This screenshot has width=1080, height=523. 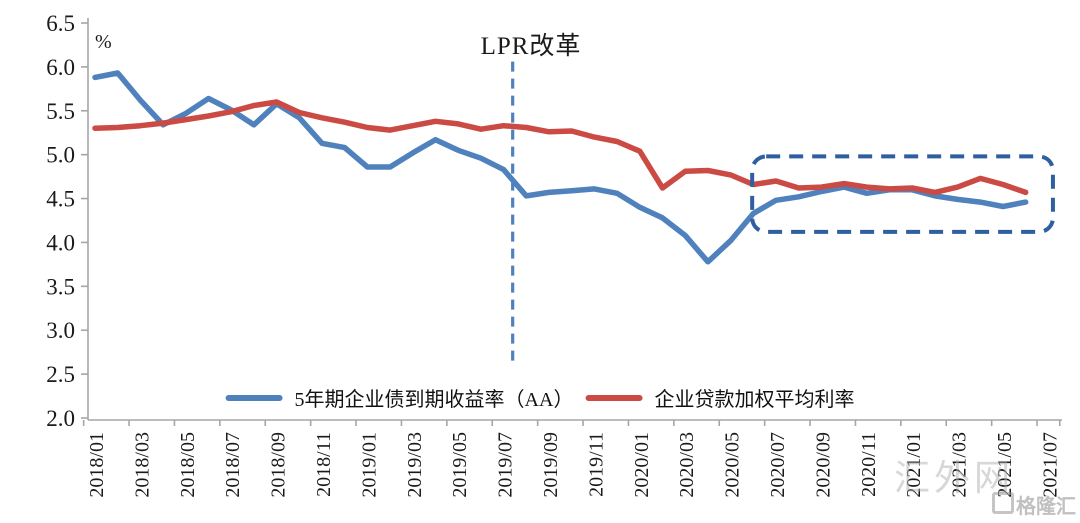 I want to click on y-axis-label: 2.0, so click(x=60, y=418).